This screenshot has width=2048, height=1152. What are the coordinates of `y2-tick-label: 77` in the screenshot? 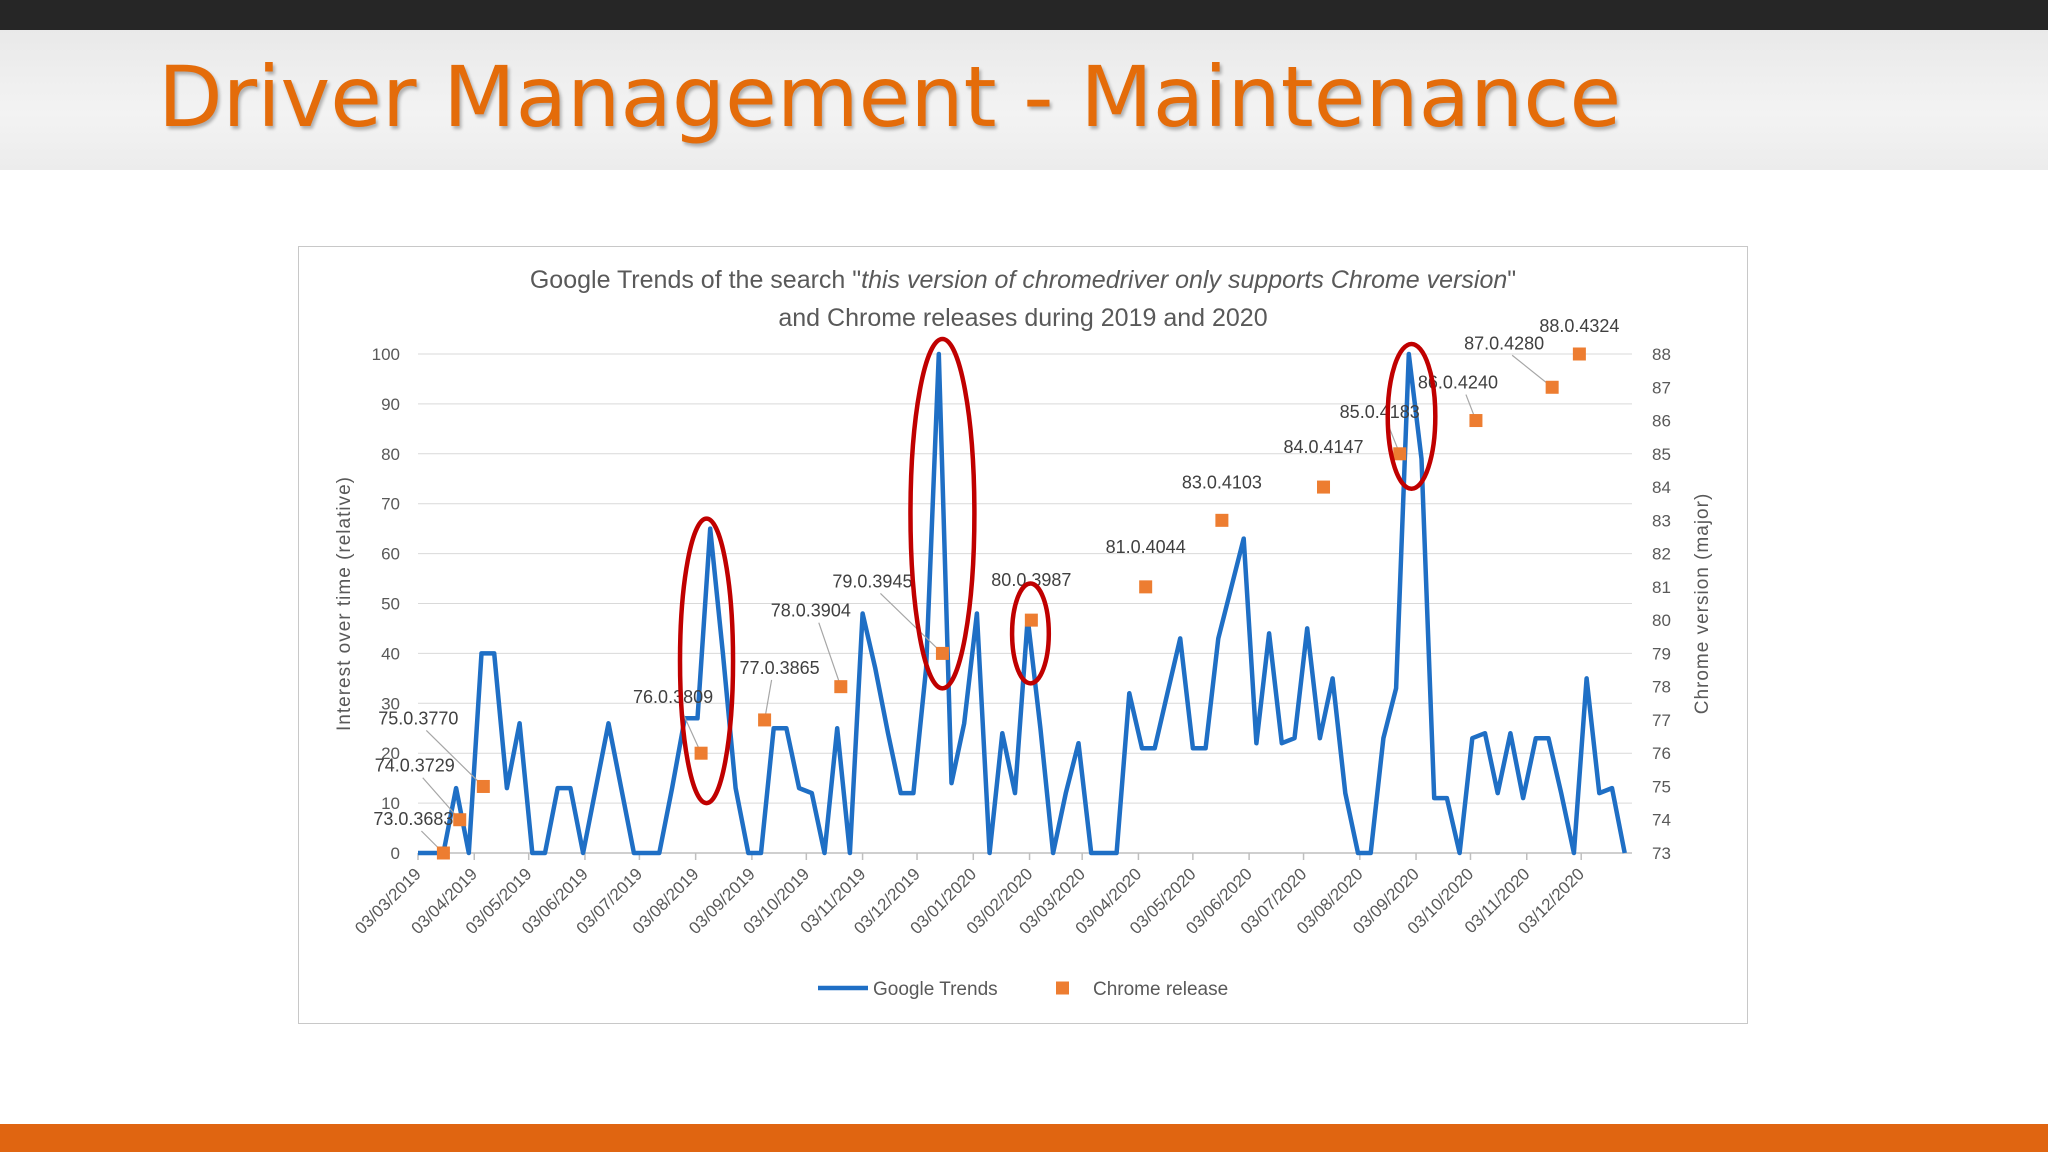 It's located at (1661, 720).